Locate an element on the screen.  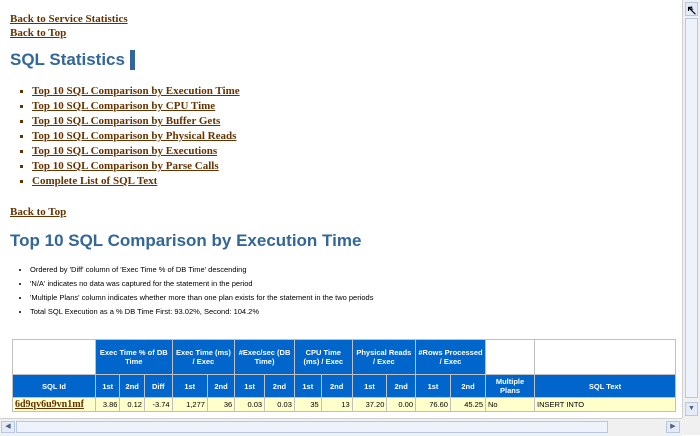
horizontal-scrollbar: ◀ ▶ is located at coordinates (341, 427).